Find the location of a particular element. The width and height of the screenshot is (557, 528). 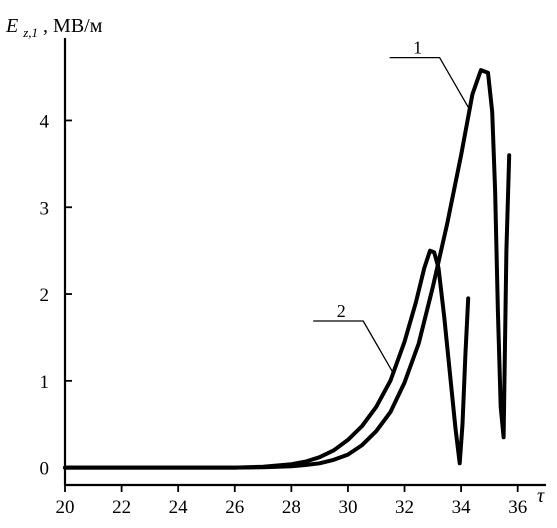

x-tick-label: 26 is located at coordinates (234, 507).